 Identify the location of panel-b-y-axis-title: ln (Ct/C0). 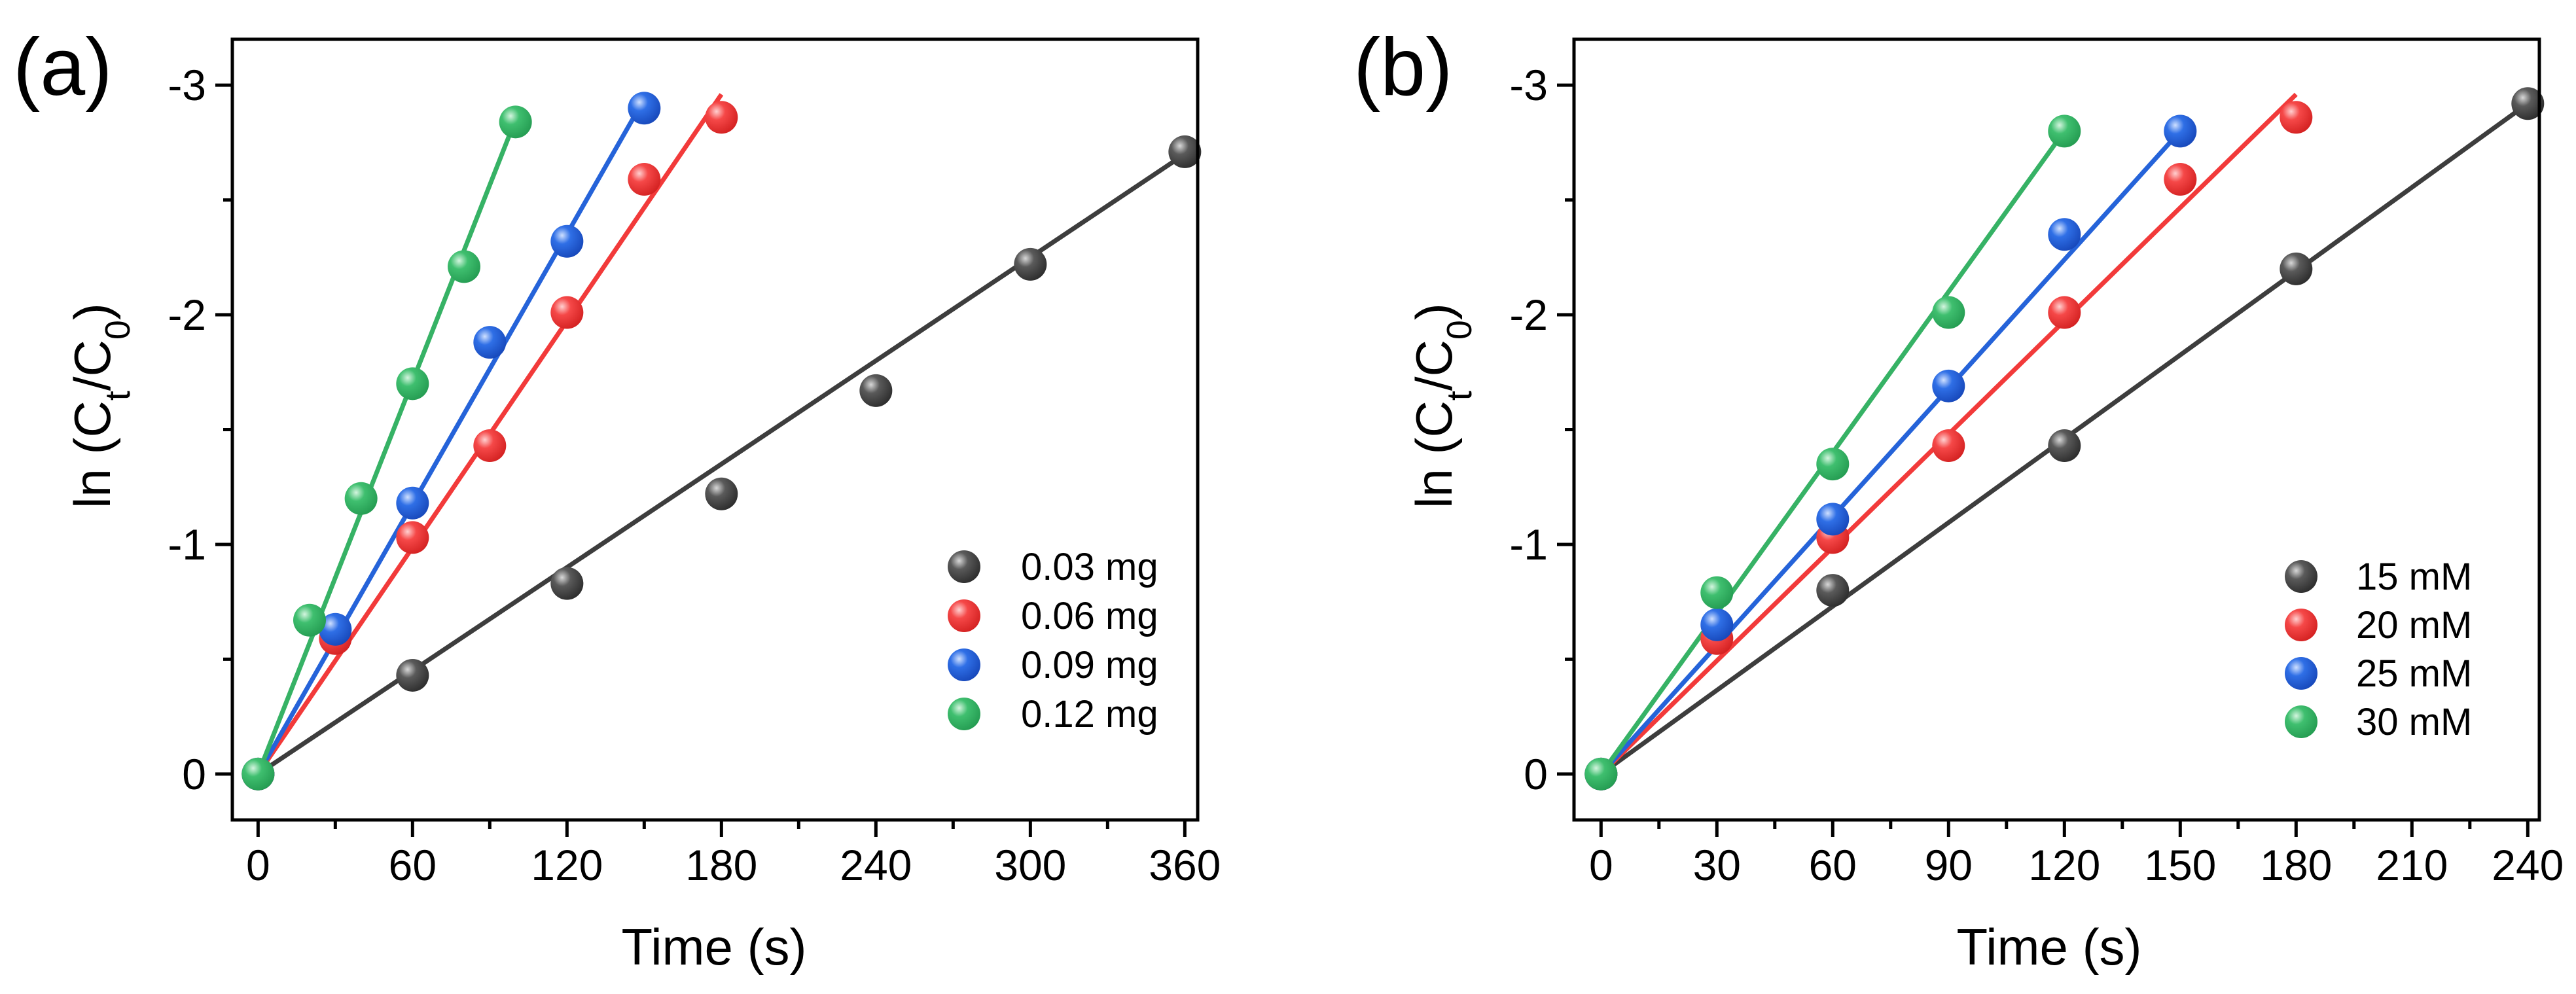
(1442, 405).